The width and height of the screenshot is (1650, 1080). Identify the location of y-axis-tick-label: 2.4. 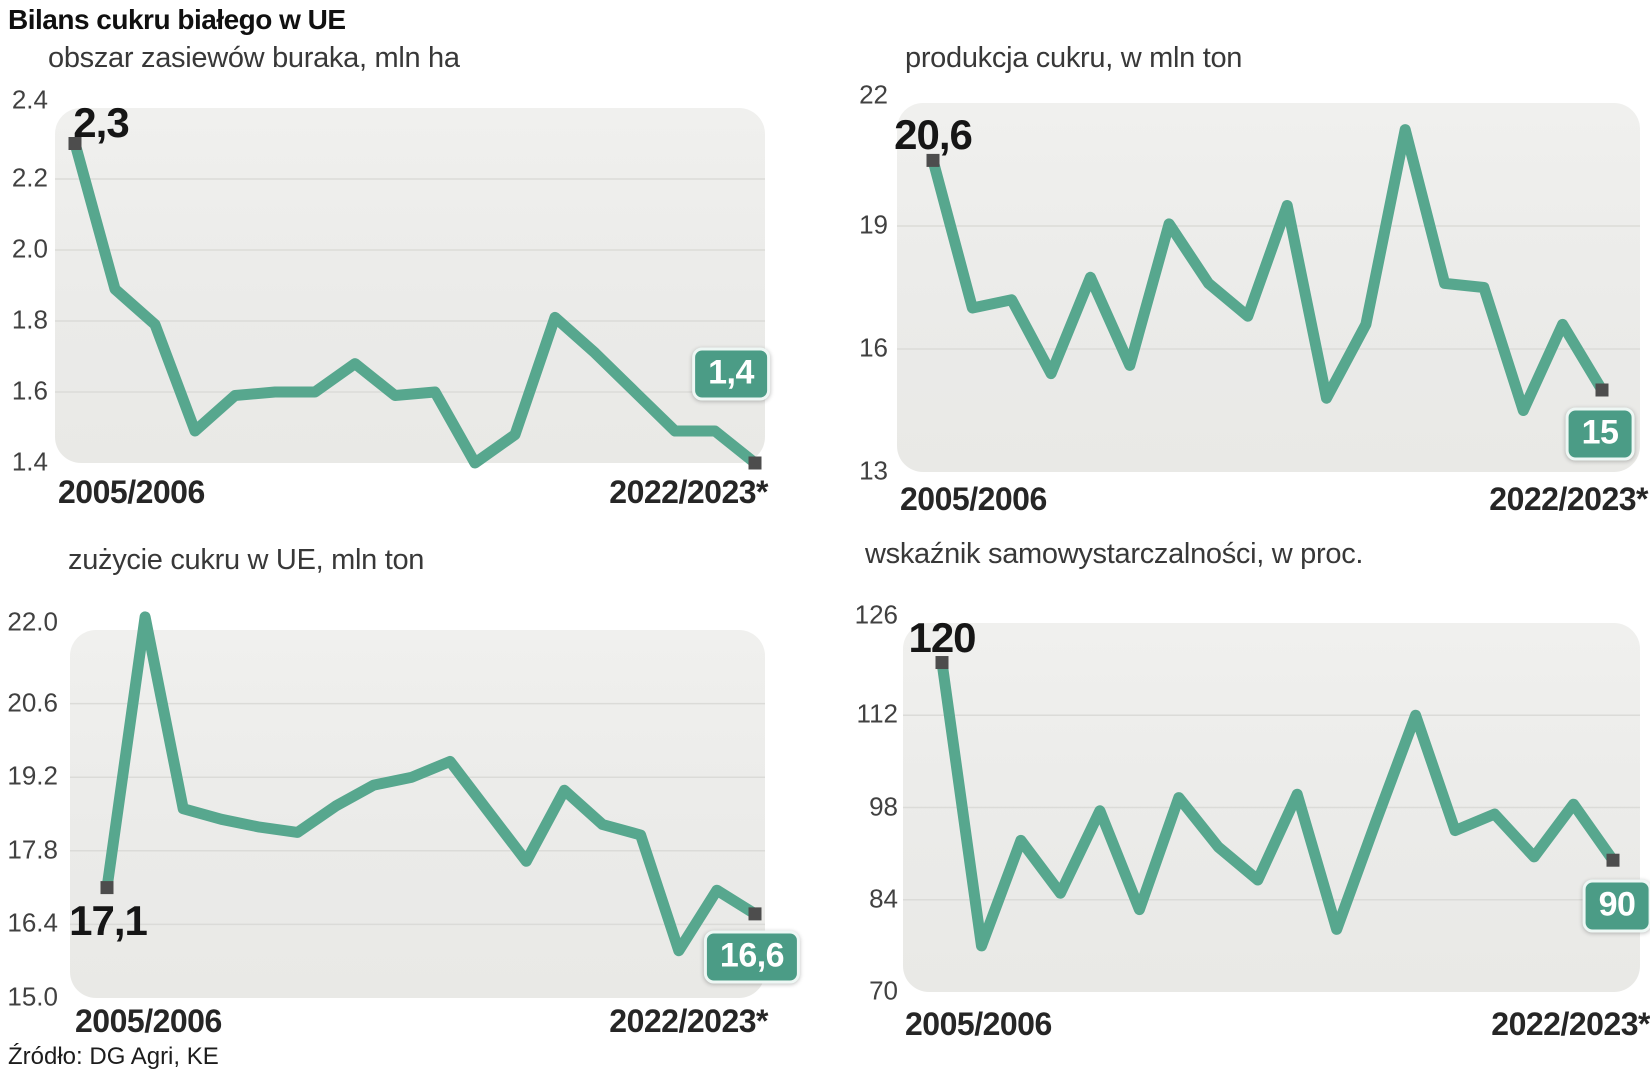
(29, 99).